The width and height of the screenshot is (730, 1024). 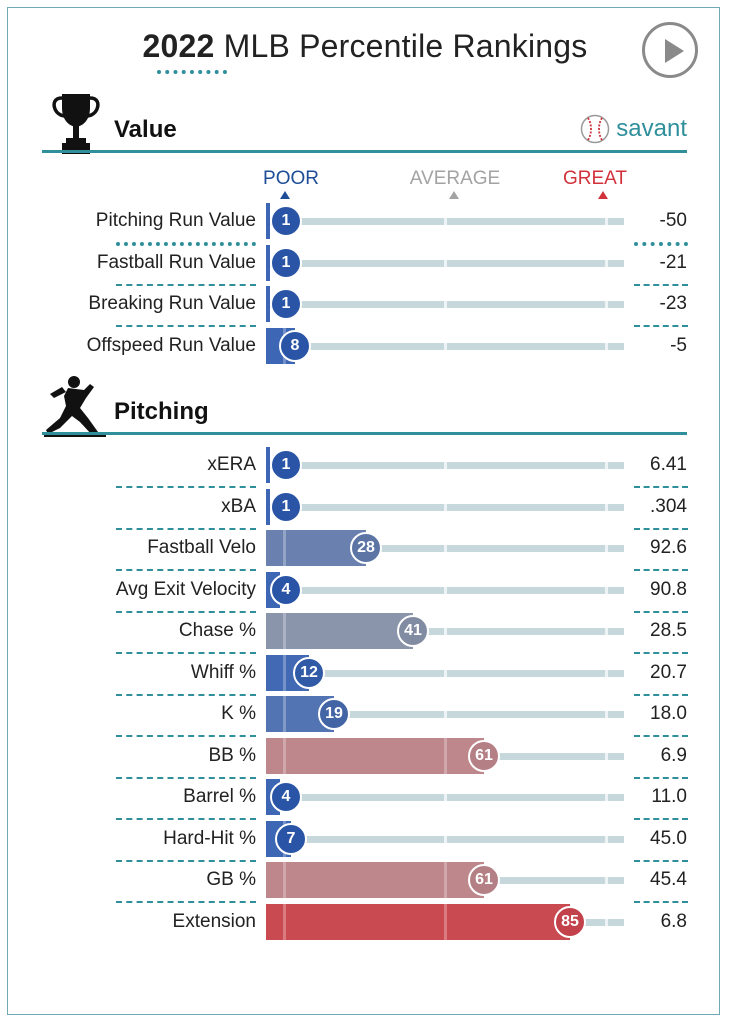 I want to click on metric-value: 45.4, so click(x=668, y=879).